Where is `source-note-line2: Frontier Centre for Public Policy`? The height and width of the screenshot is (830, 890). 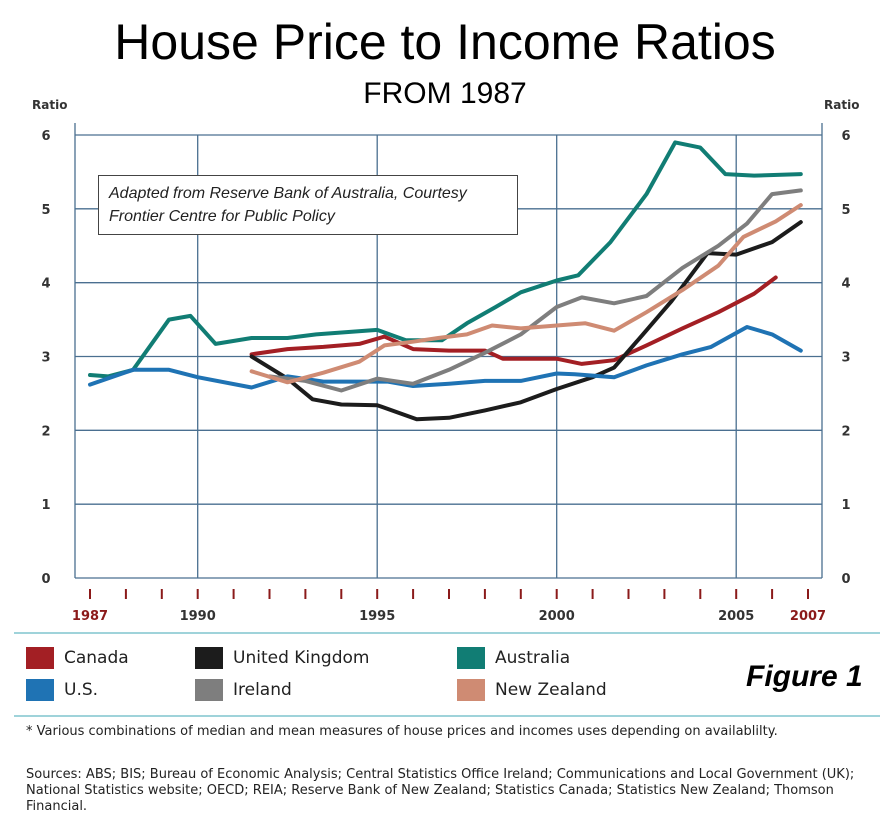 source-note-line2: Frontier Centre for Public Policy is located at coordinates (222, 216).